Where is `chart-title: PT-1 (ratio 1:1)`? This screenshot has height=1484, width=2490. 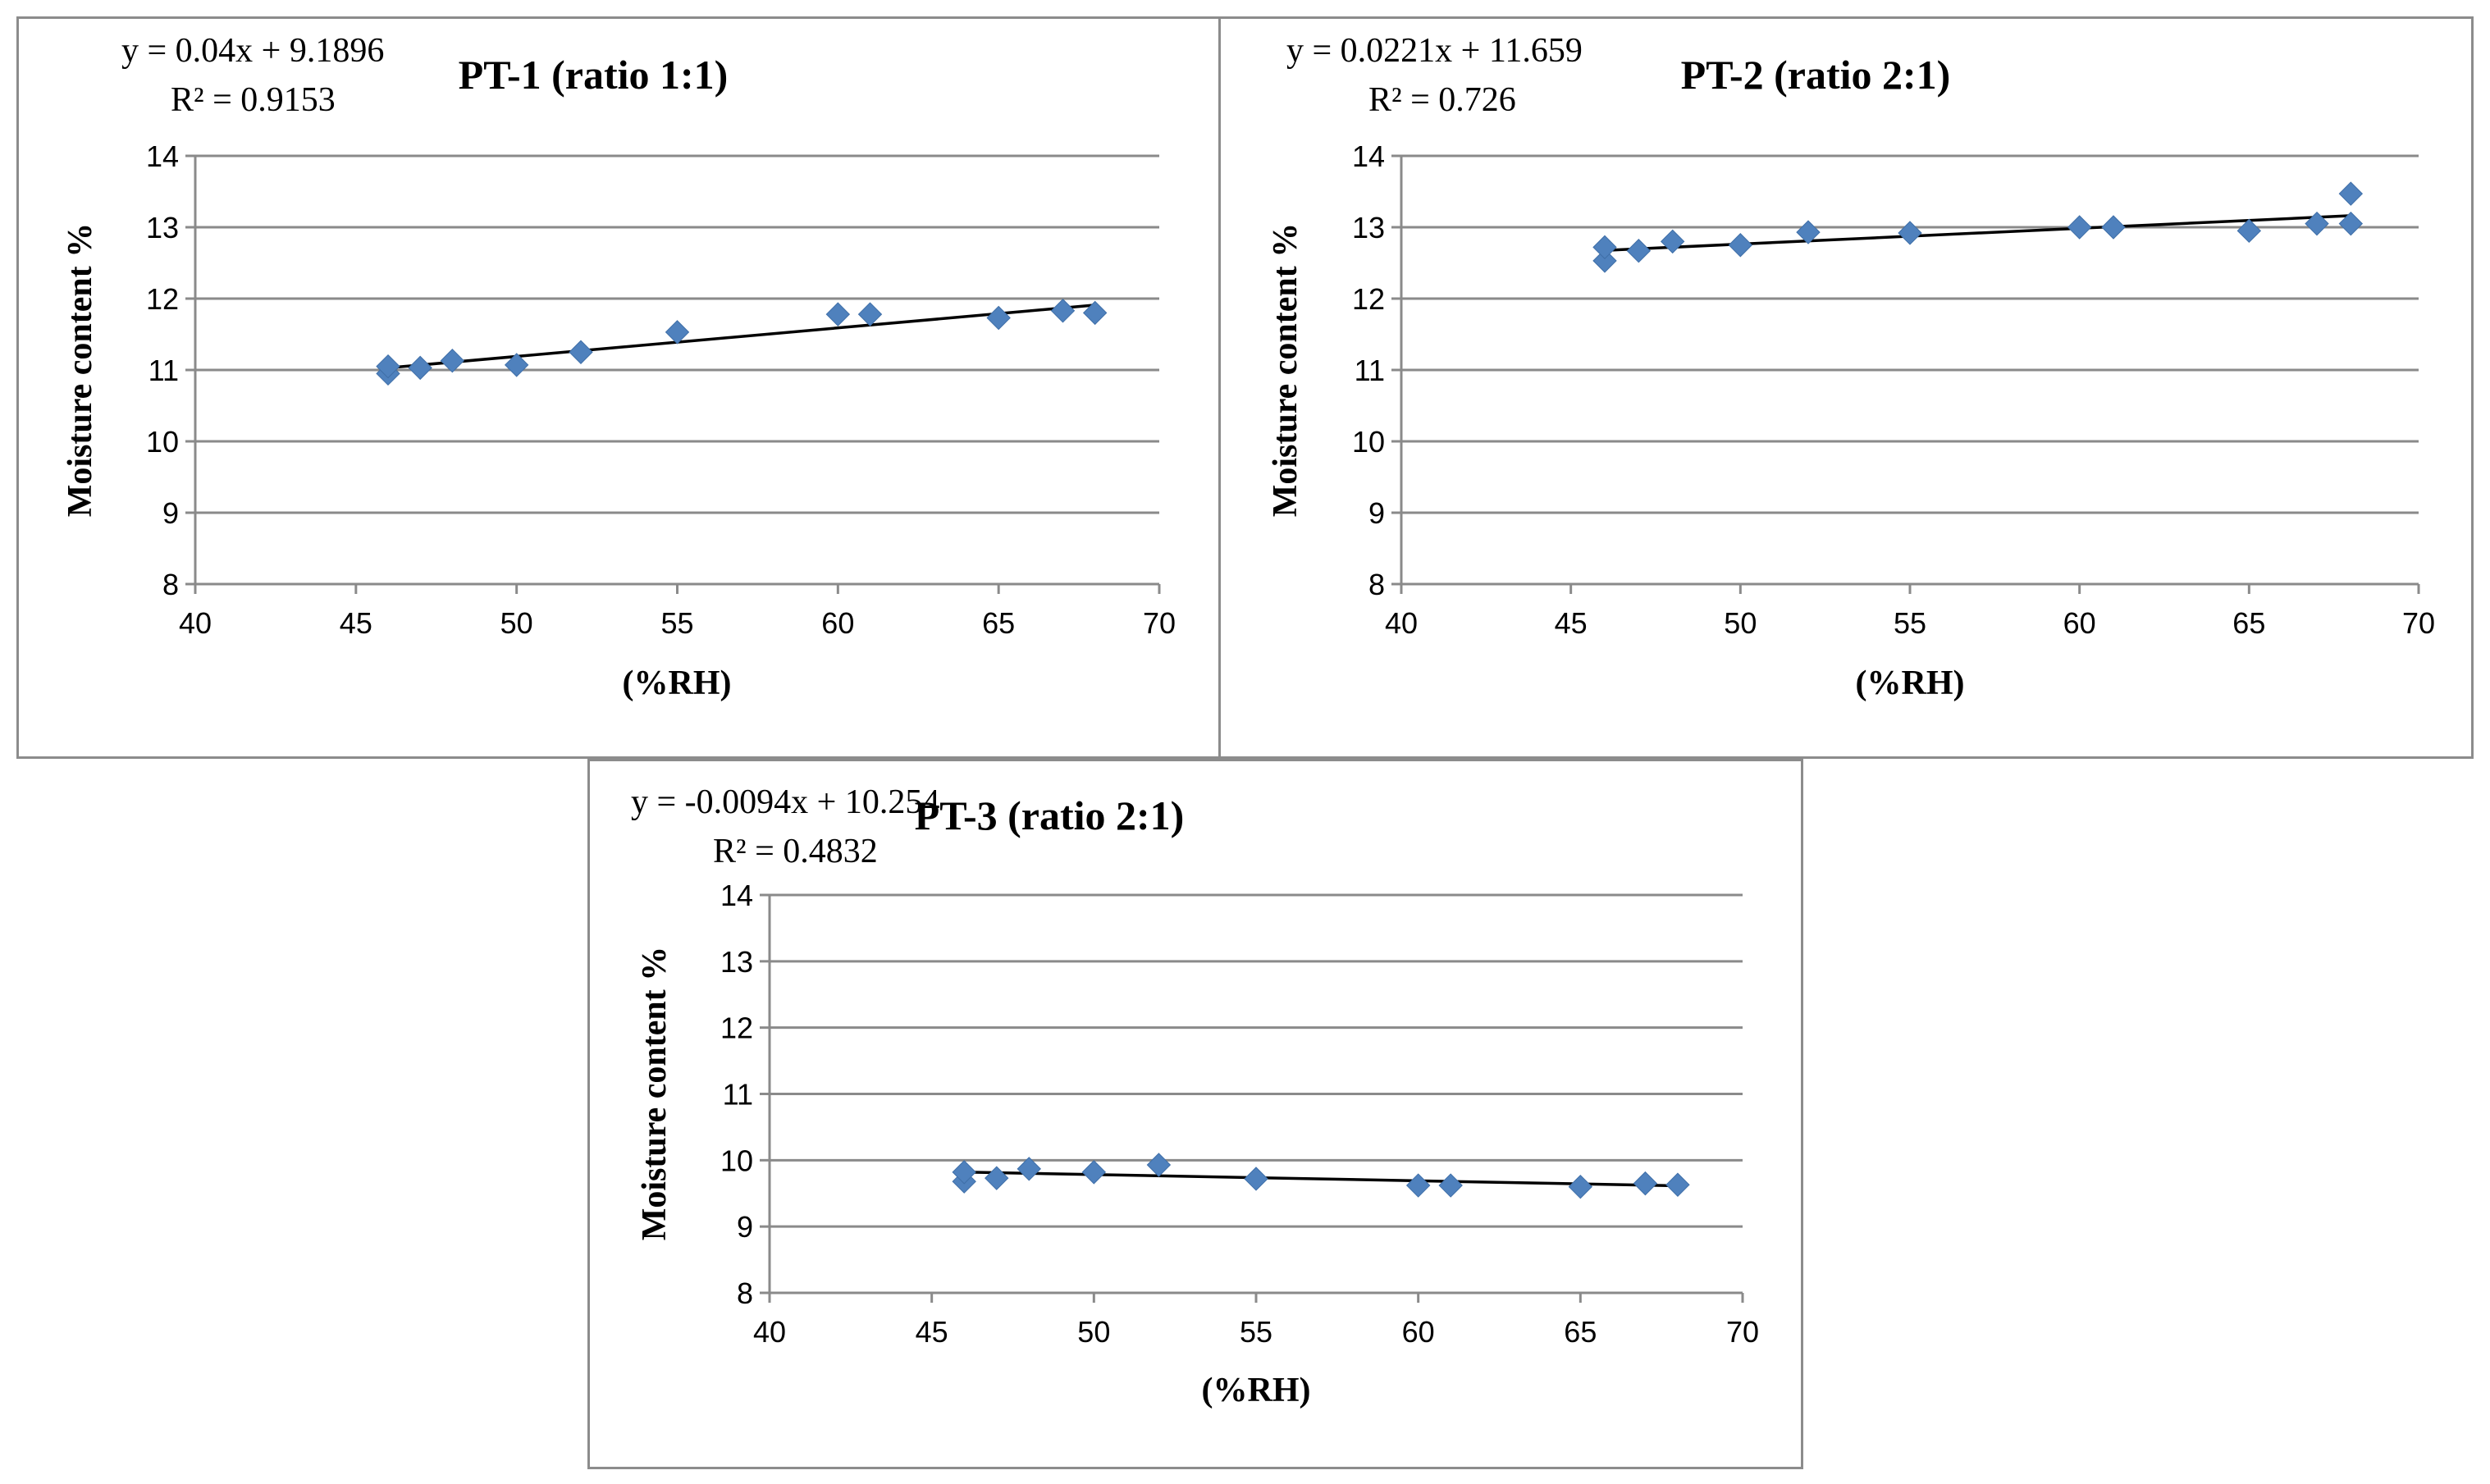
chart-title: PT-1 (ratio 1:1) is located at coordinates (594, 75).